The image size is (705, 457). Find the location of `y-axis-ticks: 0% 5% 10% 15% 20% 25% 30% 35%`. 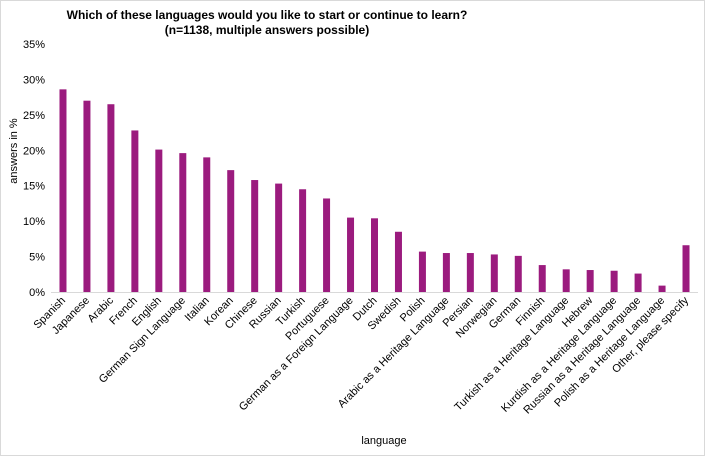

y-axis-ticks: 0% 5% 10% 15% 20% 25% 30% 35% is located at coordinates (34, 169).